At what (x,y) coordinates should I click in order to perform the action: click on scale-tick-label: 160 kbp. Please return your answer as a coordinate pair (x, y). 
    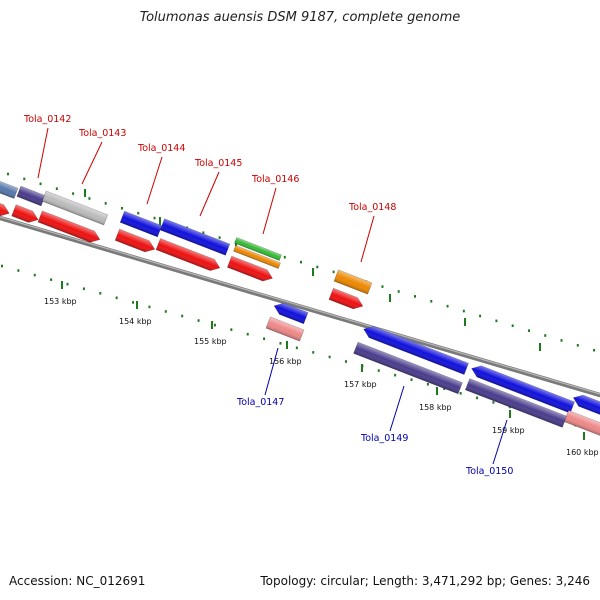
    Looking at the image, I should click on (582, 452).